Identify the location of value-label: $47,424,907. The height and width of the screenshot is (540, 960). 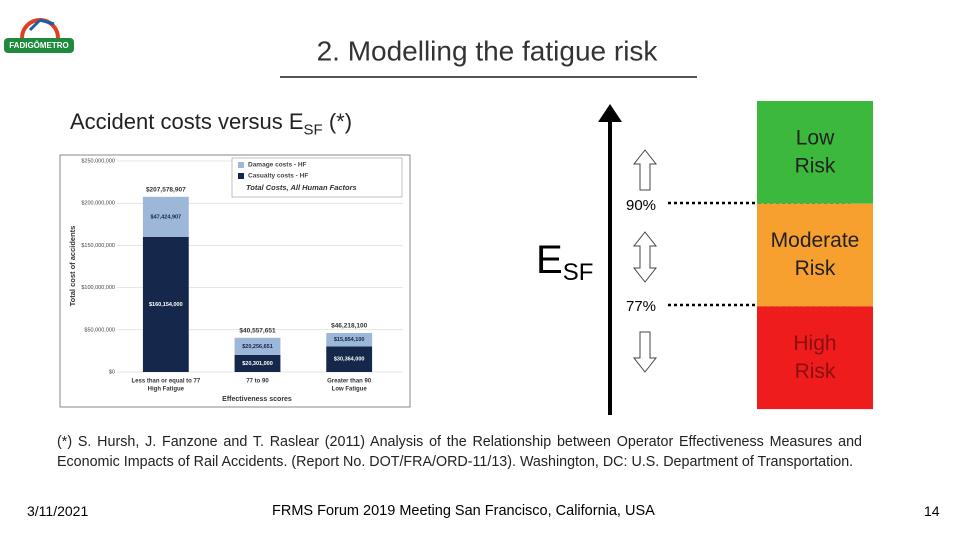
(166, 217).